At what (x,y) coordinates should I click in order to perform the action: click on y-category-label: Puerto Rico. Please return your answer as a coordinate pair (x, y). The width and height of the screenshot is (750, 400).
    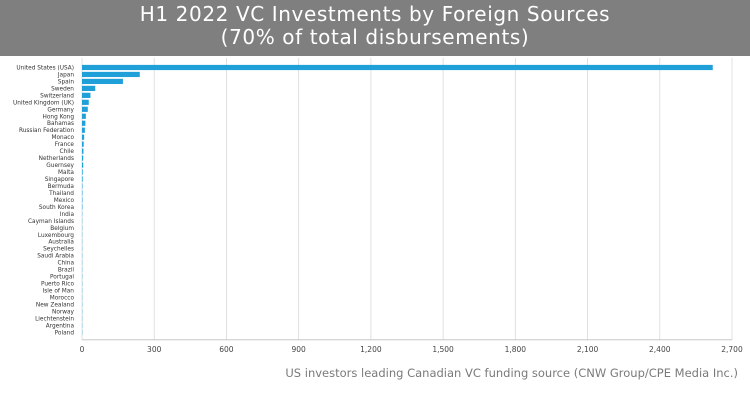
    Looking at the image, I should click on (58, 285).